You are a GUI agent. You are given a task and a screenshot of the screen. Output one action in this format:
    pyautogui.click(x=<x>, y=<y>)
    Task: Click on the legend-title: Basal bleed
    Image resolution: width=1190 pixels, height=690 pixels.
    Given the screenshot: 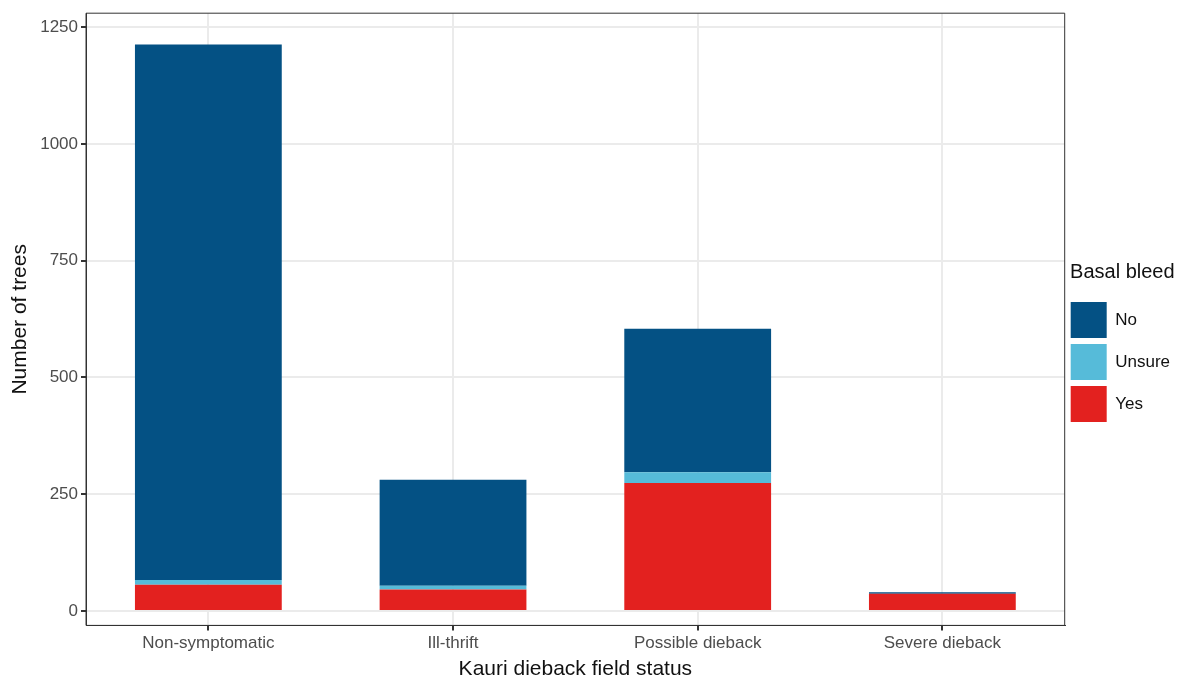 What is the action you would take?
    pyautogui.click(x=1122, y=270)
    